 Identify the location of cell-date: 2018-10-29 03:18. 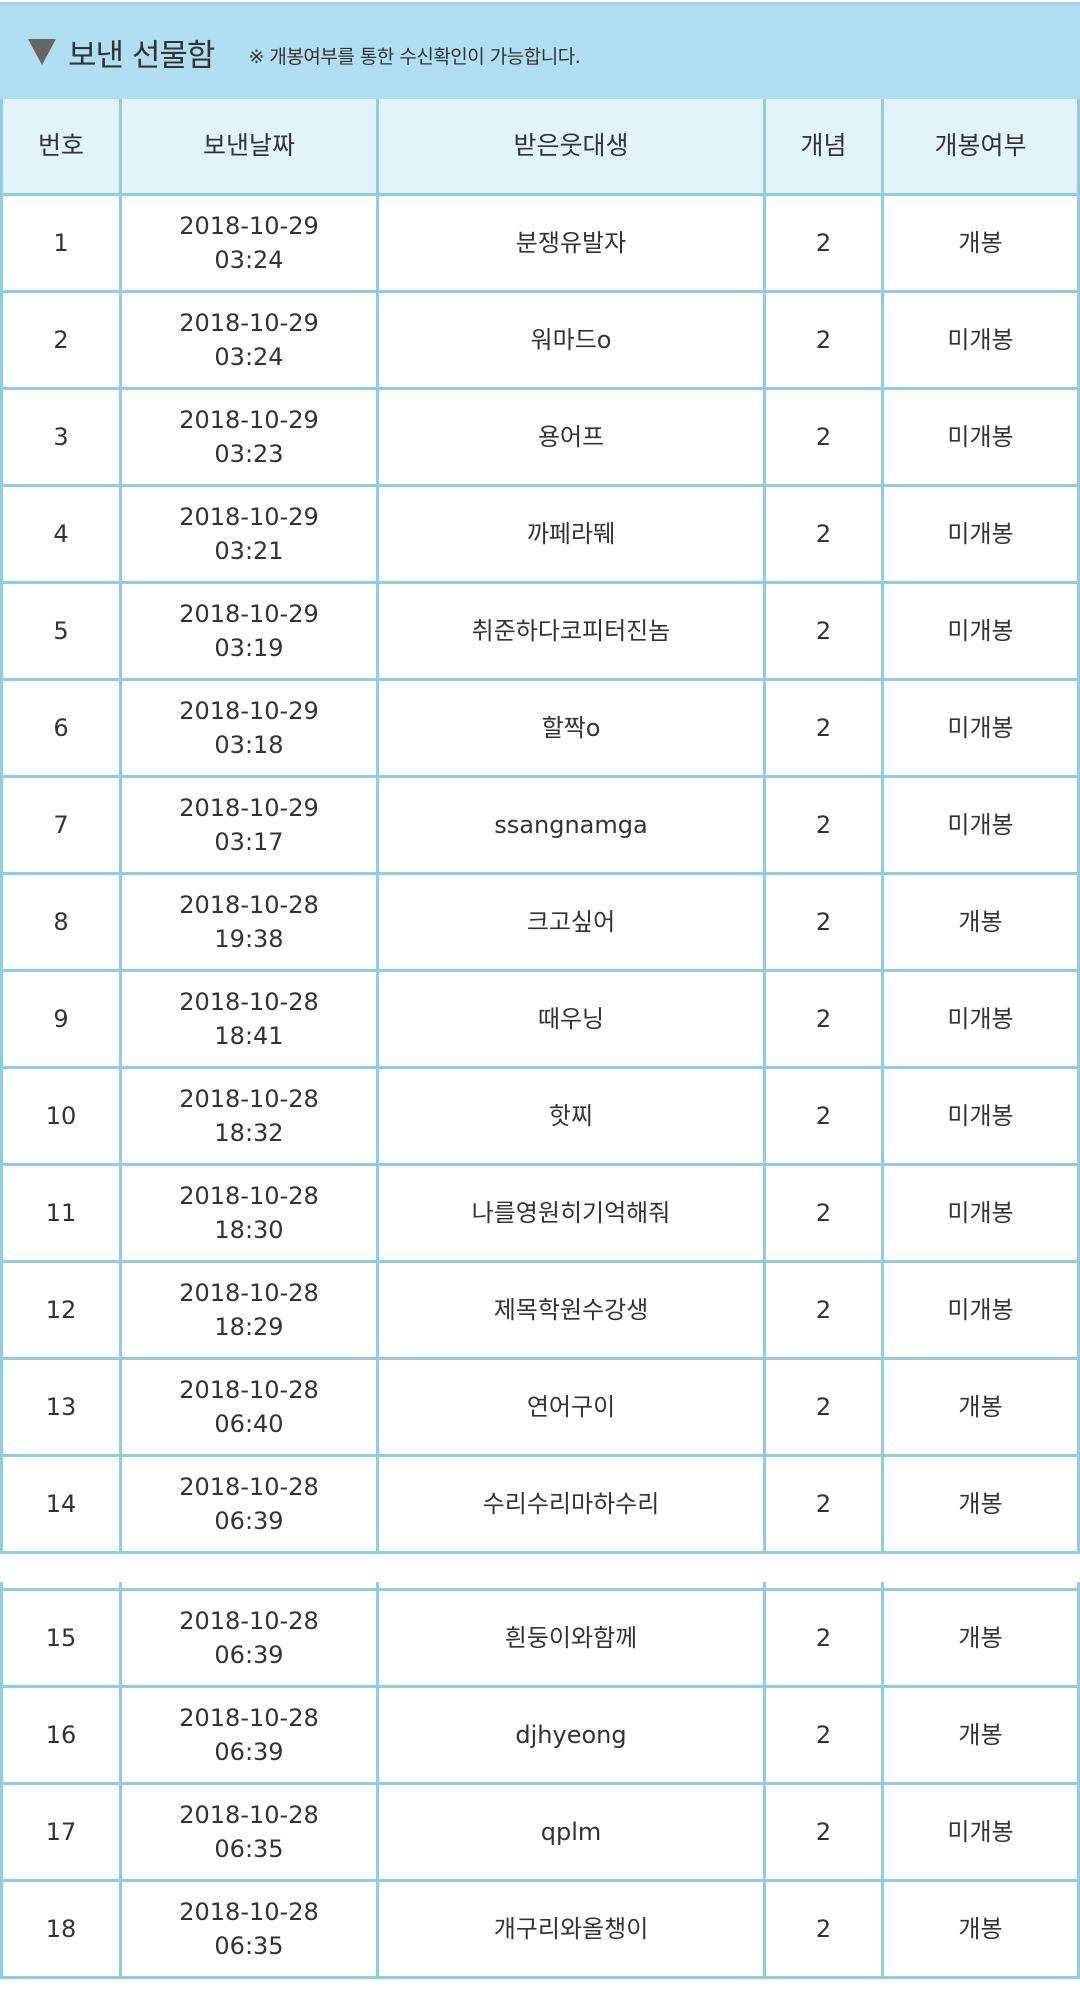
(247, 728).